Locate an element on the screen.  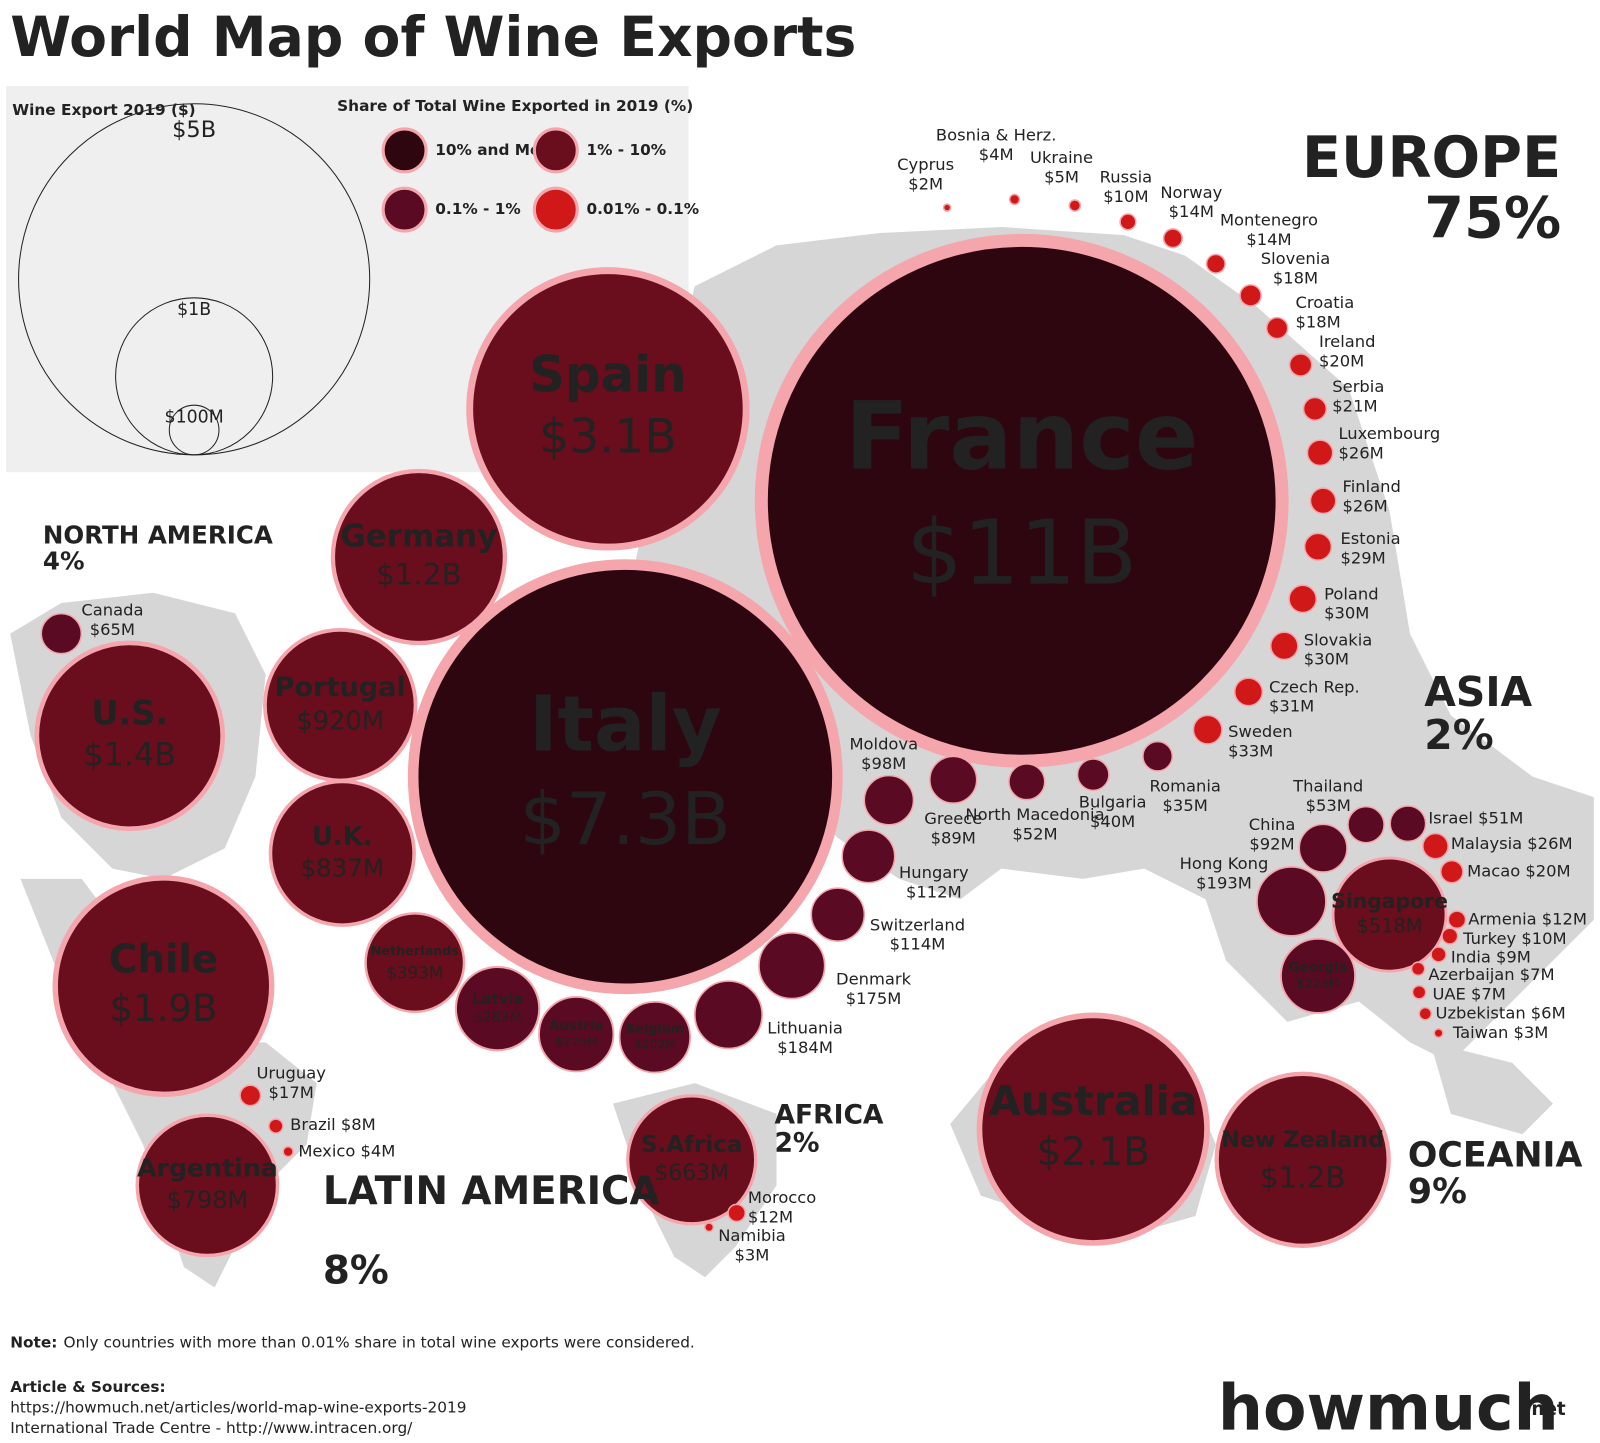
country-name: Denmark is located at coordinates (874, 978).